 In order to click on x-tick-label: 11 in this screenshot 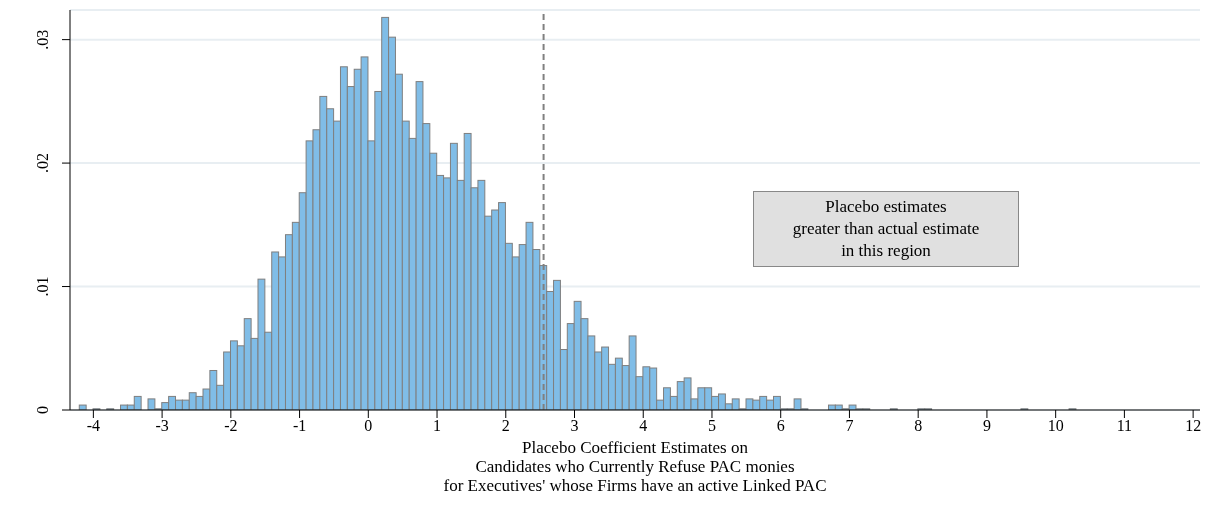, I will do `click(1124, 426)`.